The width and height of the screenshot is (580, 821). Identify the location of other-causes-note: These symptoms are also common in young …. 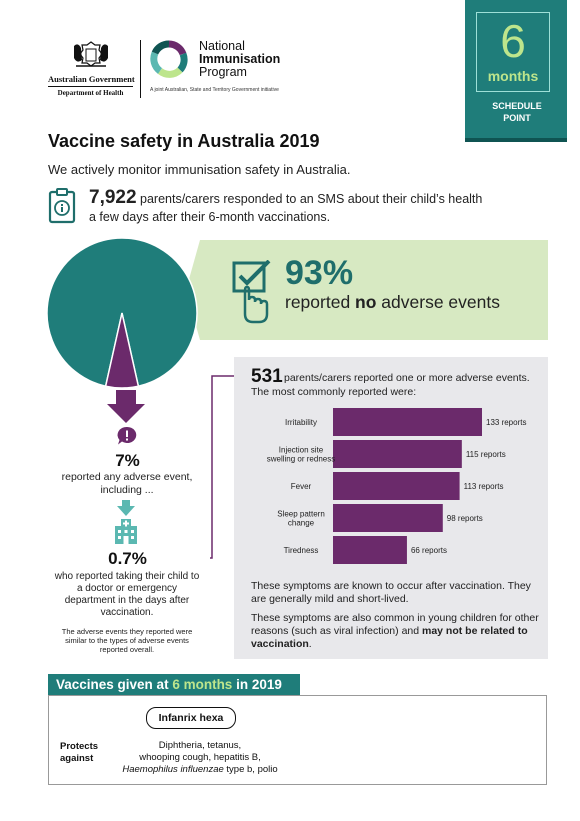
(395, 631).